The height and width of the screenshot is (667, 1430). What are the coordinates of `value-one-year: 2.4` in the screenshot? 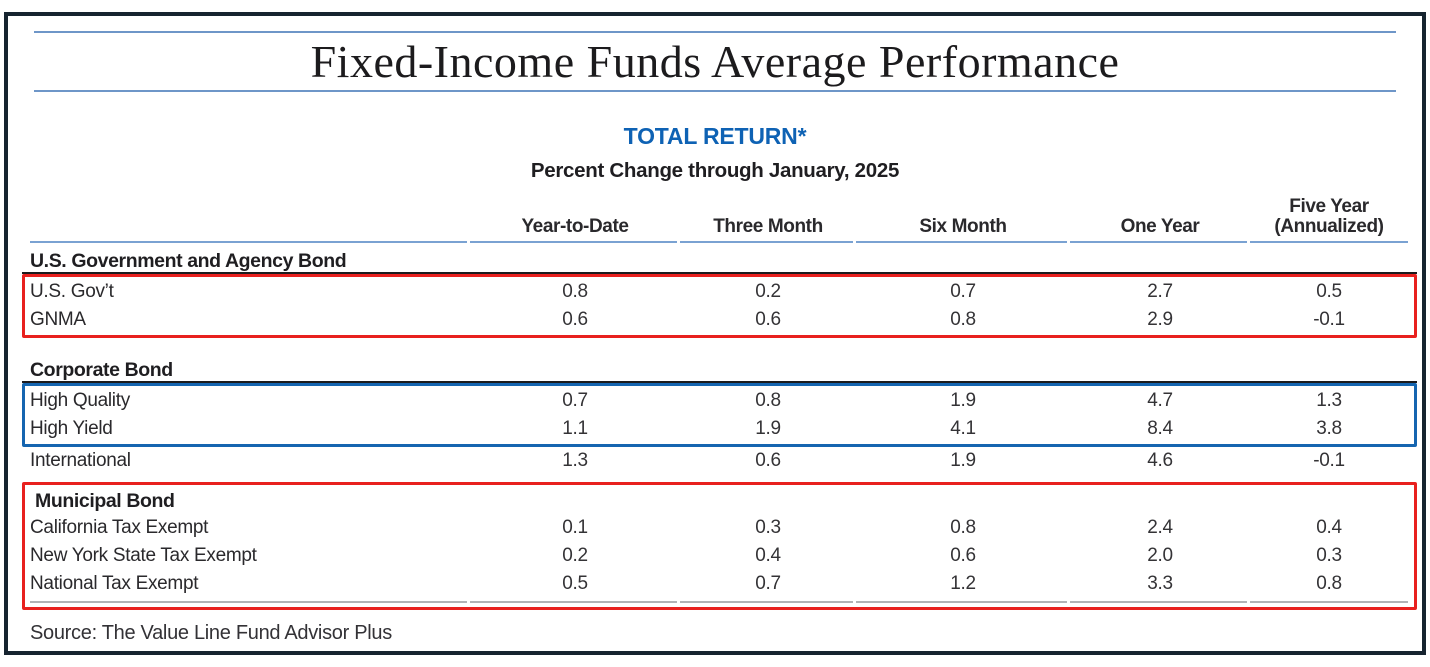 It's located at (1160, 527).